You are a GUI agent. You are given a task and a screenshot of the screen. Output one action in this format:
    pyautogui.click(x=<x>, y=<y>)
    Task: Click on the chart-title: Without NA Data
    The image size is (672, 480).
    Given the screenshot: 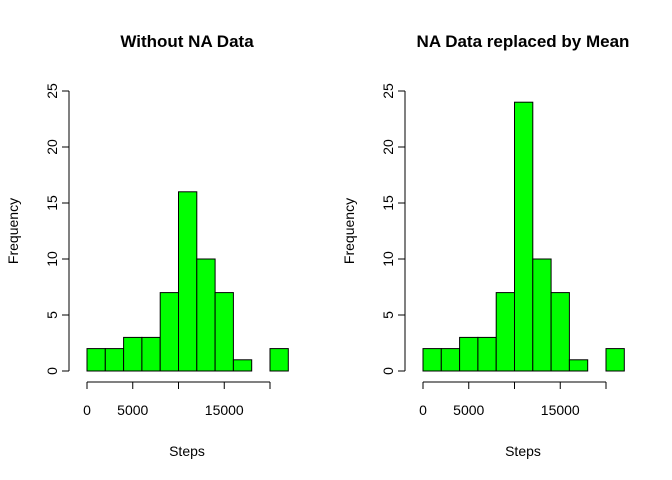 What is the action you would take?
    pyautogui.click(x=187, y=41)
    